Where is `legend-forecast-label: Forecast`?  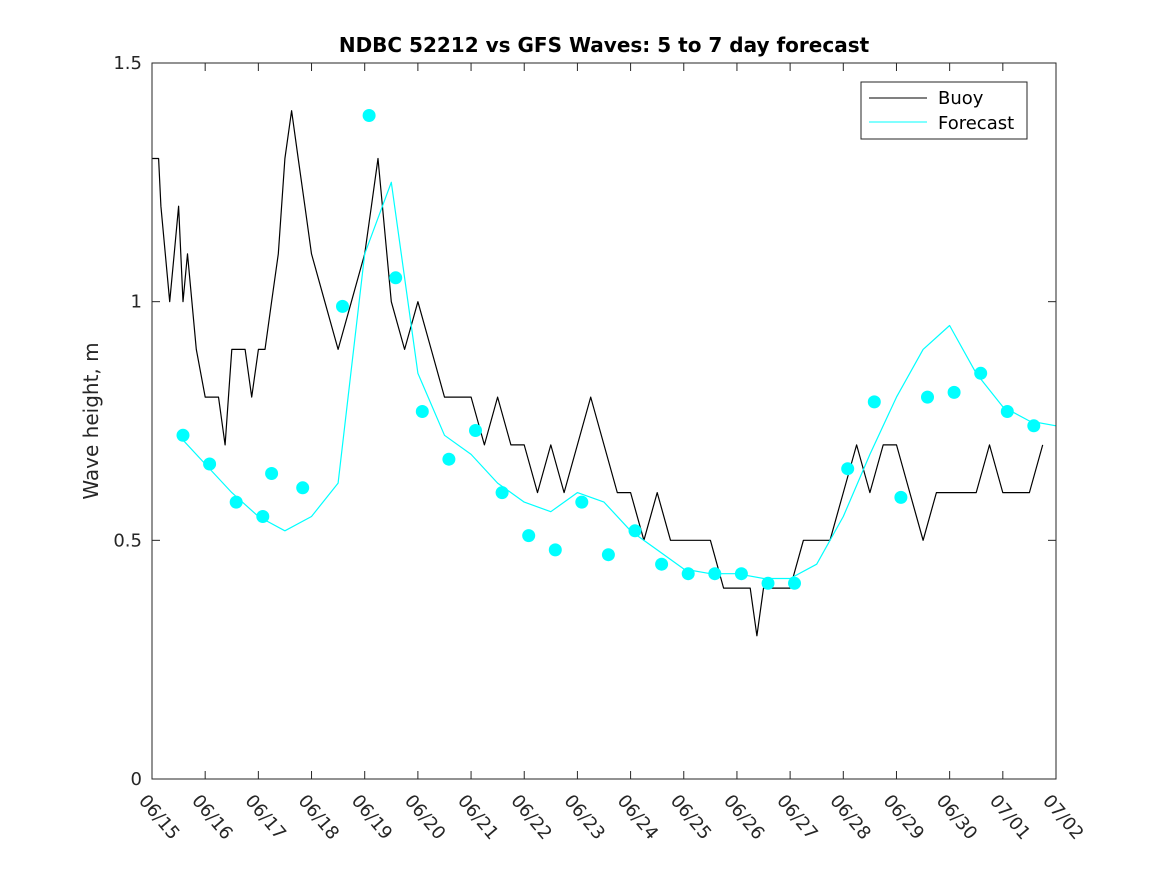 legend-forecast-label: Forecast is located at coordinates (976, 123).